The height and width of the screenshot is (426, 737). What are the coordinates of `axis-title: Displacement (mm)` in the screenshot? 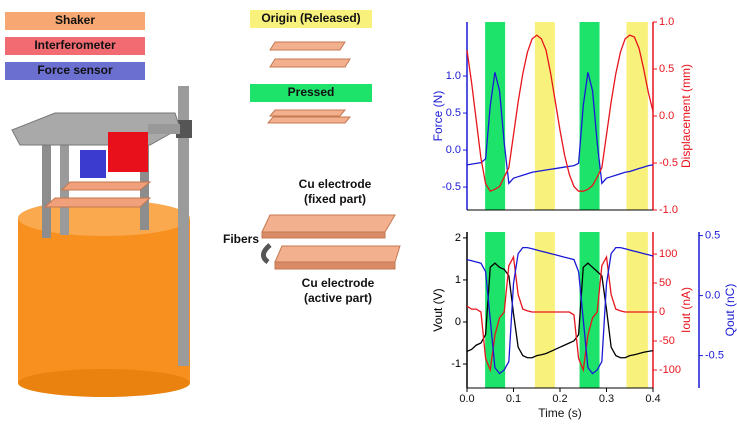 It's located at (686, 116).